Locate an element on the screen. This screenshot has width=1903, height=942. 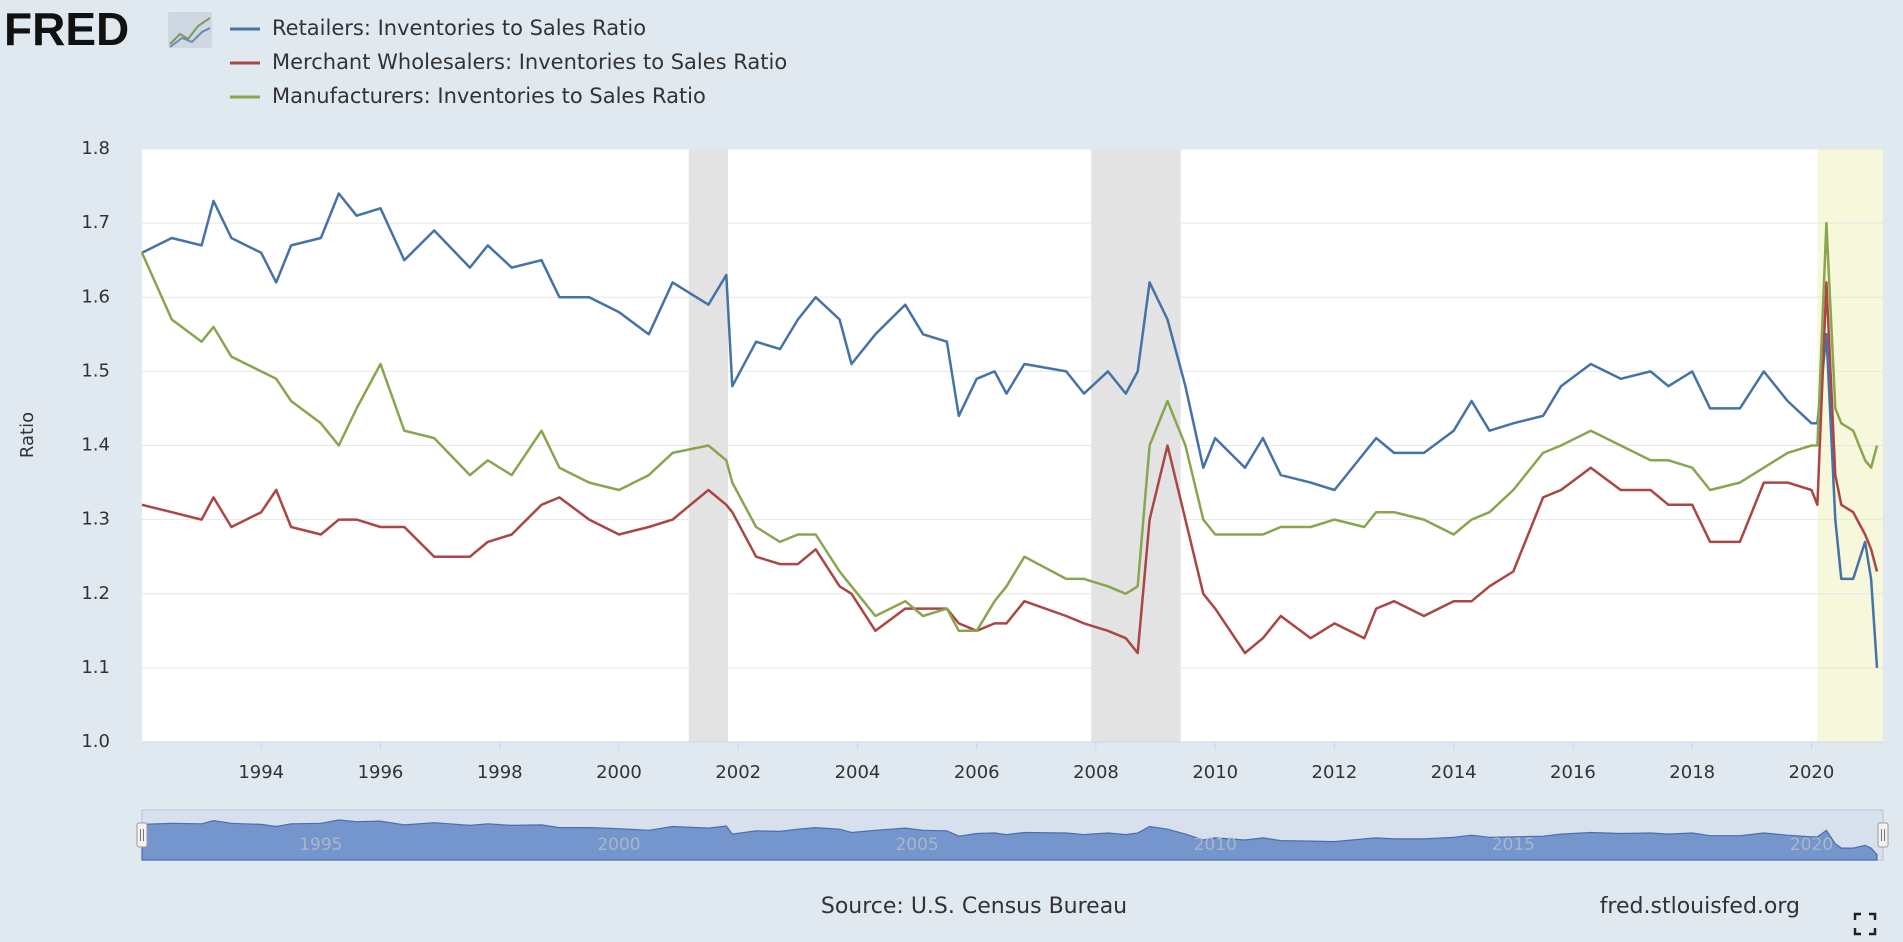
x-tick-label: 2014 is located at coordinates (1454, 772).